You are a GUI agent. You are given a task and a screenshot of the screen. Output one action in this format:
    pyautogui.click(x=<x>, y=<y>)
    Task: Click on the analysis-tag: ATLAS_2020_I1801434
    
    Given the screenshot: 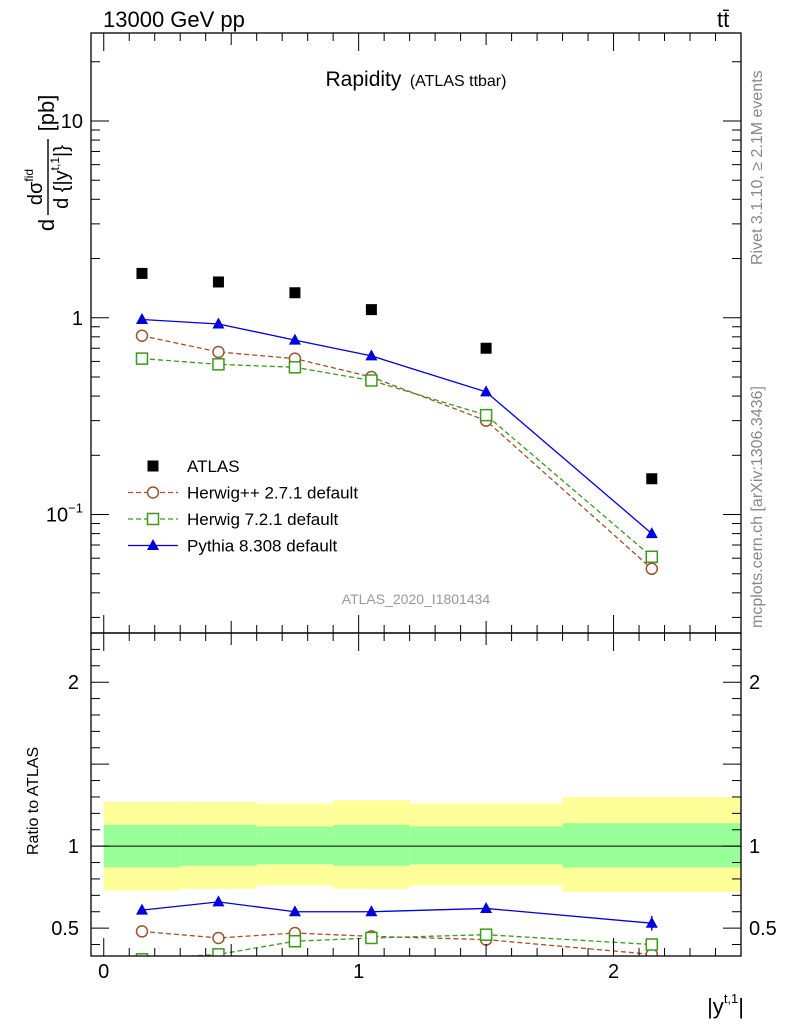 What is the action you would take?
    pyautogui.click(x=416, y=599)
    